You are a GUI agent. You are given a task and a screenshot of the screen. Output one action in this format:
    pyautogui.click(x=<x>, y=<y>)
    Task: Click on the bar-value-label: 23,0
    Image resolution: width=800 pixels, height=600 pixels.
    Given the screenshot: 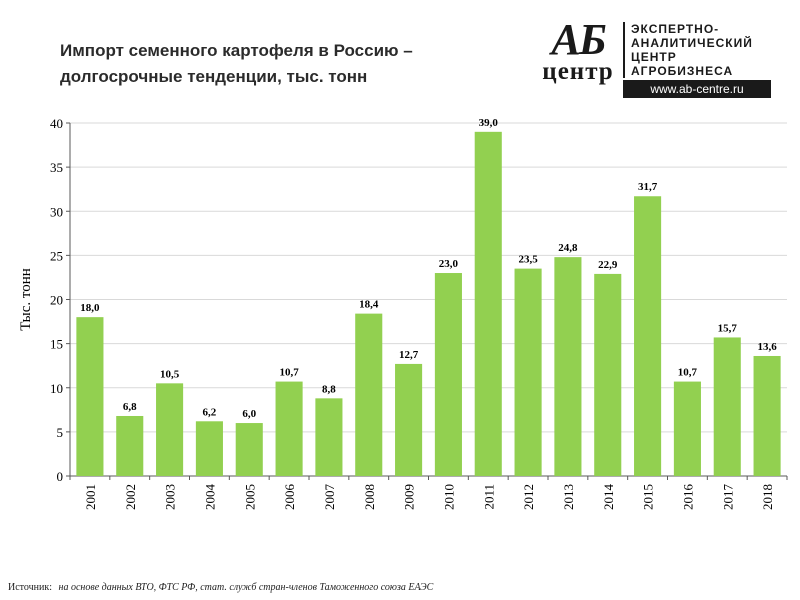 What is the action you would take?
    pyautogui.click(x=449, y=264)
    